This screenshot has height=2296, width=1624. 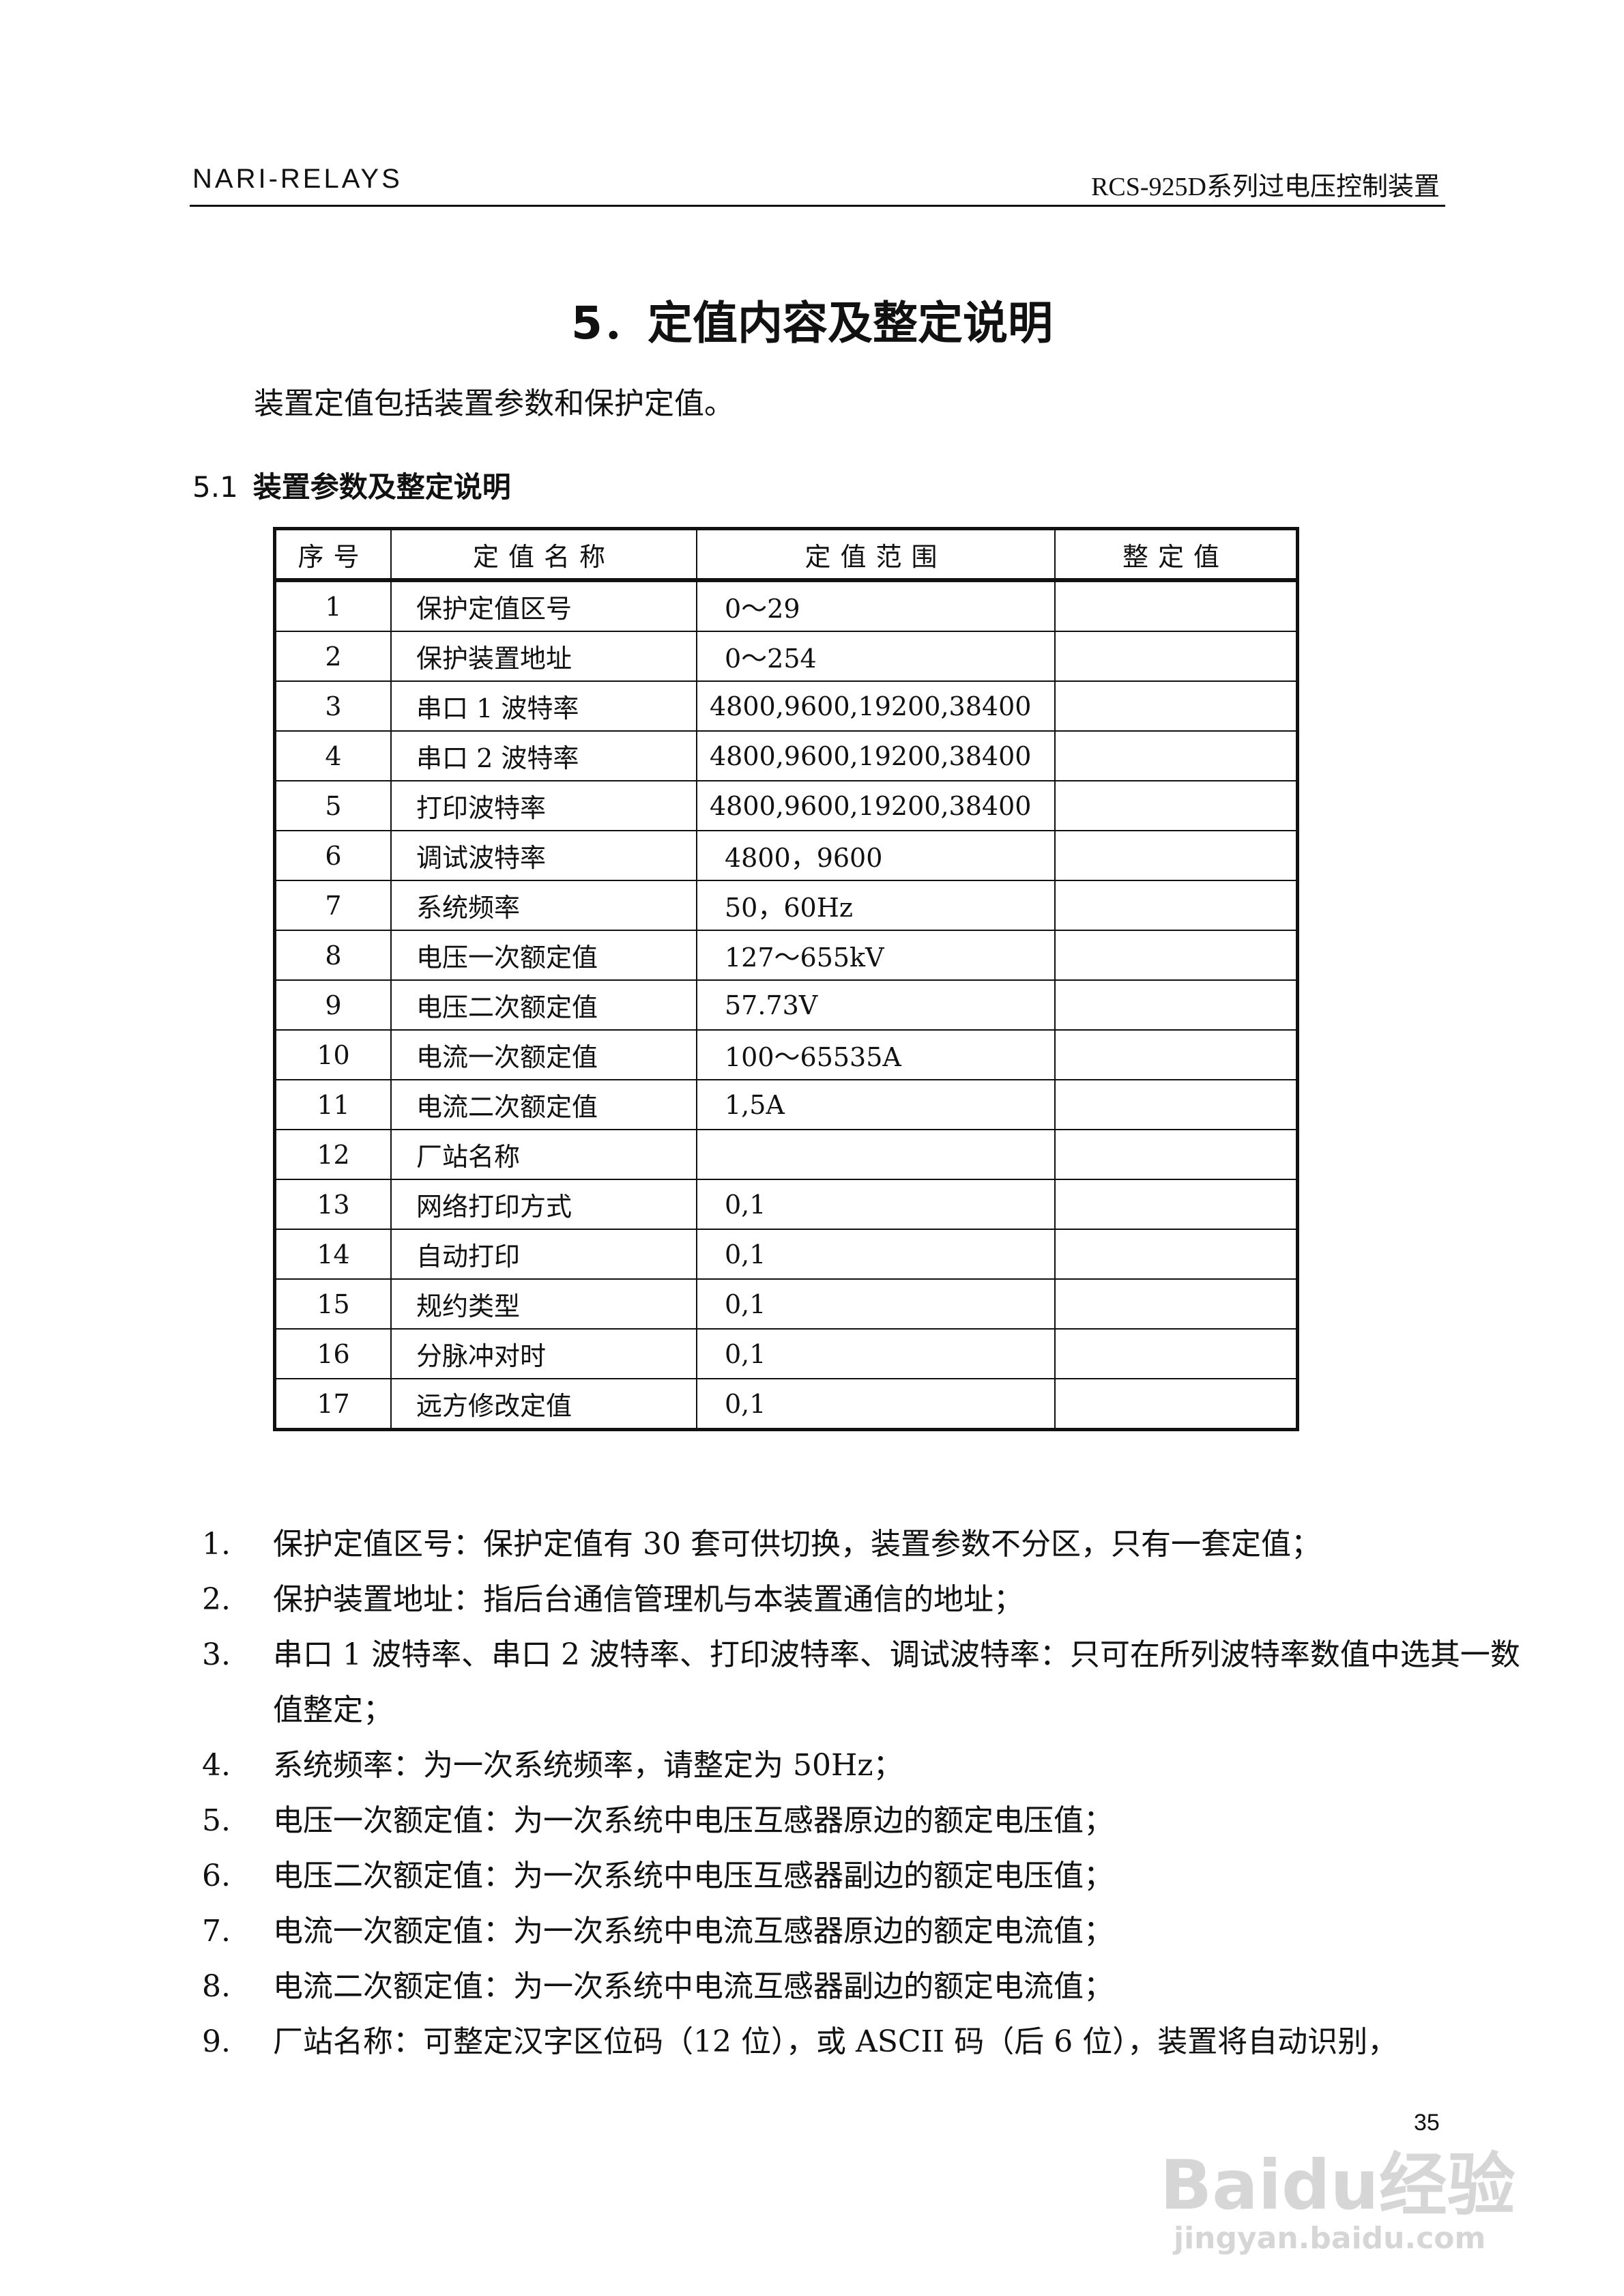 What do you see at coordinates (876, 1155) in the screenshot?
I see `cell-range` at bounding box center [876, 1155].